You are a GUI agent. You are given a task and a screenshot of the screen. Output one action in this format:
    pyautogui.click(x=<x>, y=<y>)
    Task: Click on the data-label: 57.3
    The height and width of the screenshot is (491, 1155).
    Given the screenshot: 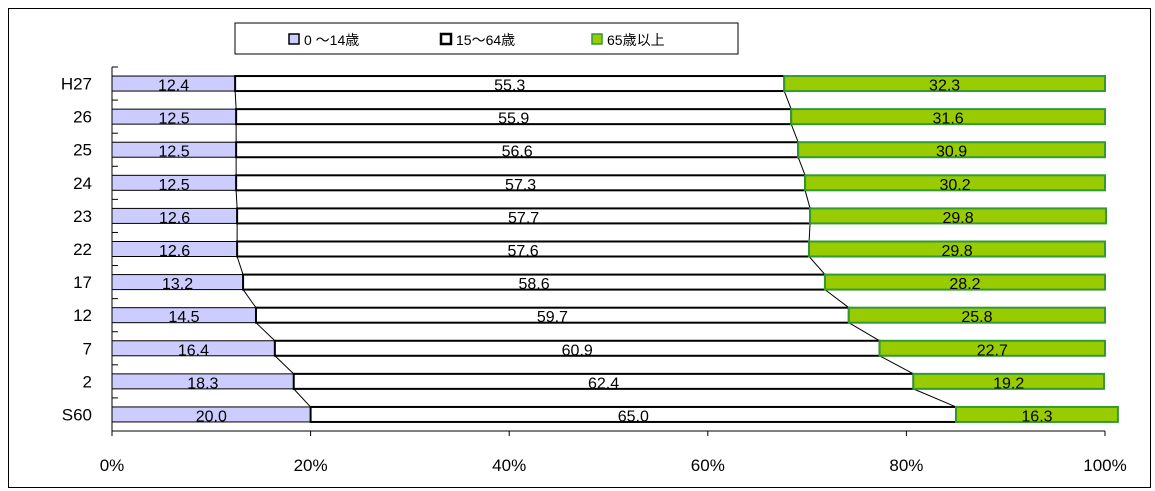 What is the action you would take?
    pyautogui.click(x=520, y=185)
    